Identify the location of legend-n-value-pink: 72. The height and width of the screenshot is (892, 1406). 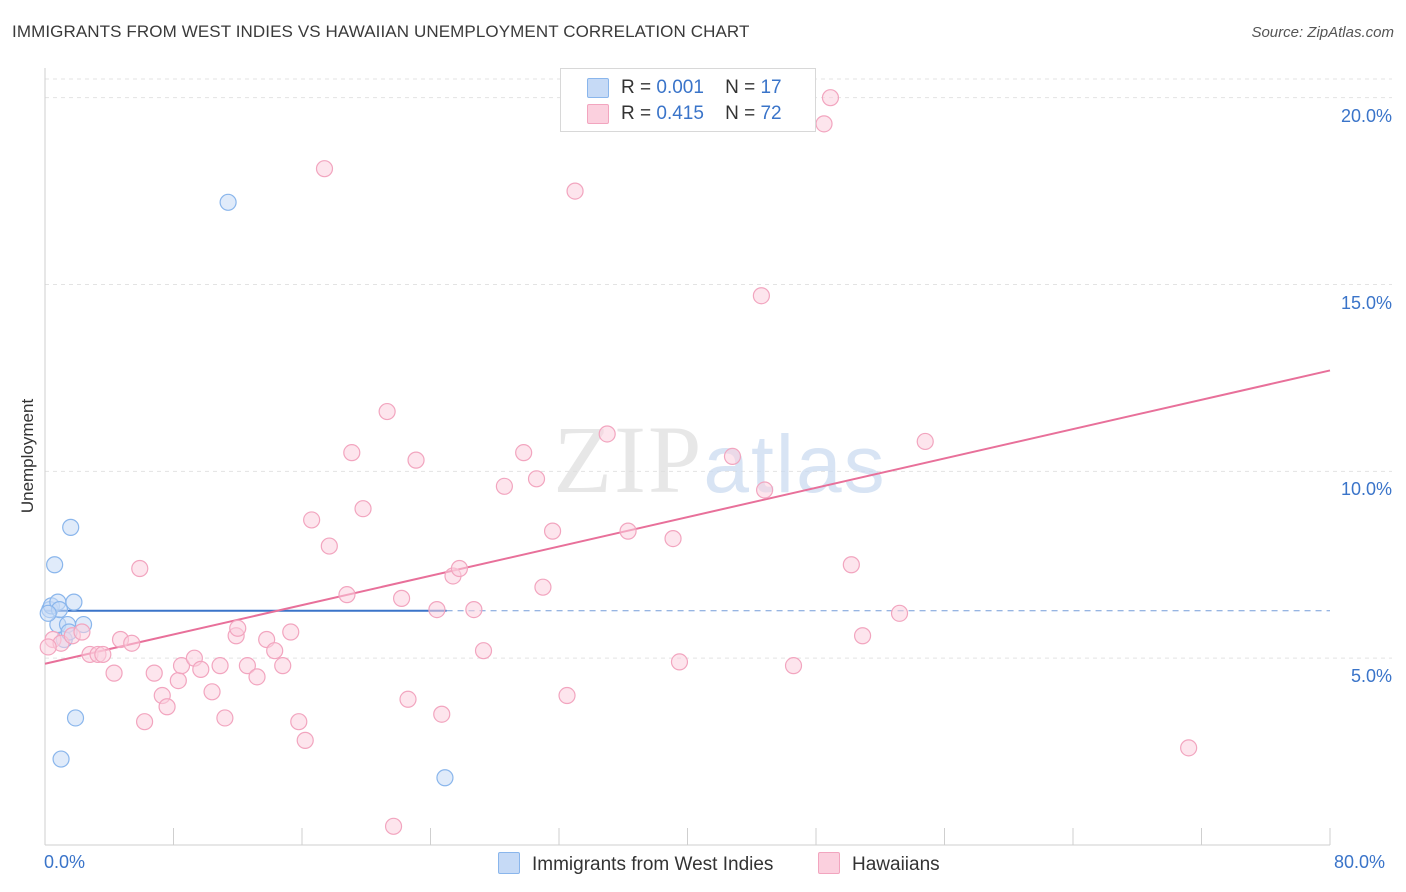
(771, 113).